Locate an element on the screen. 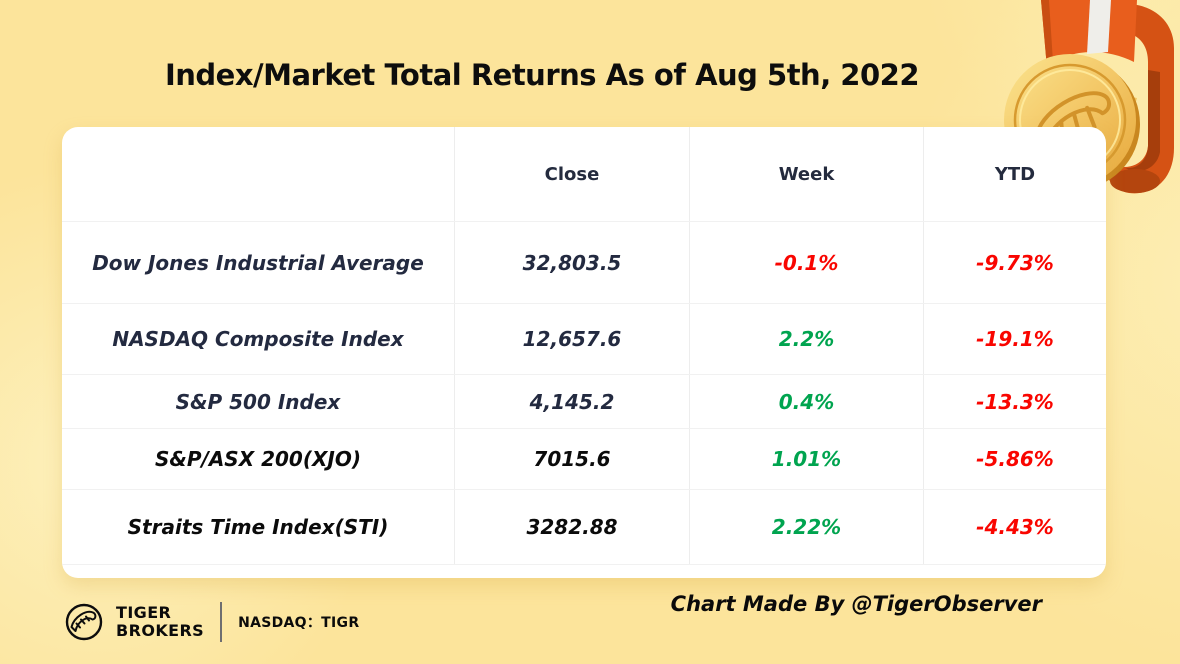 The image size is (1180, 664). table-header-row: Close Week YTD is located at coordinates (584, 174).